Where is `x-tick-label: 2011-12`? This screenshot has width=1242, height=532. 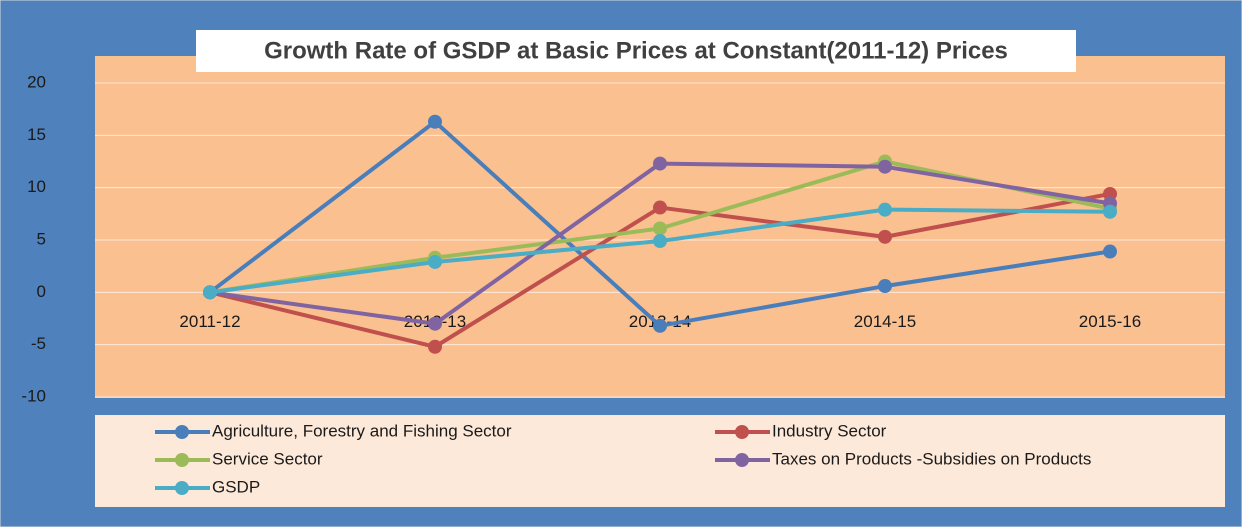 x-tick-label: 2011-12 is located at coordinates (209, 321).